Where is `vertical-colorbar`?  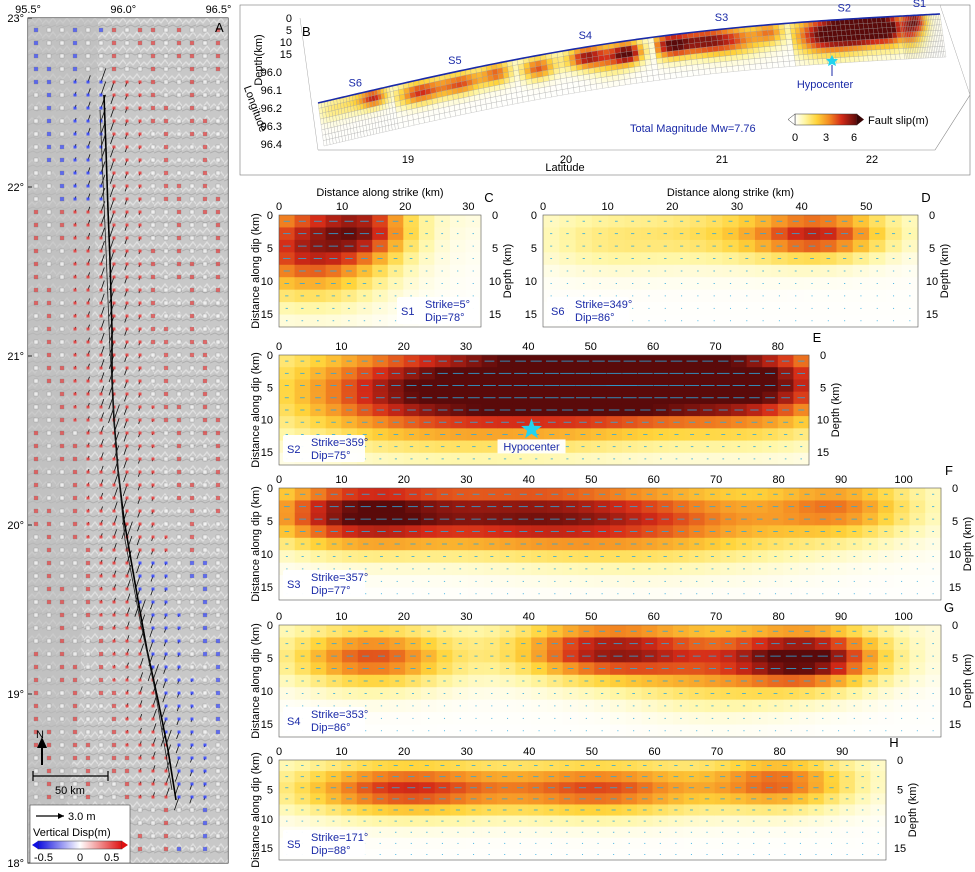 vertical-colorbar is located at coordinates (80, 845).